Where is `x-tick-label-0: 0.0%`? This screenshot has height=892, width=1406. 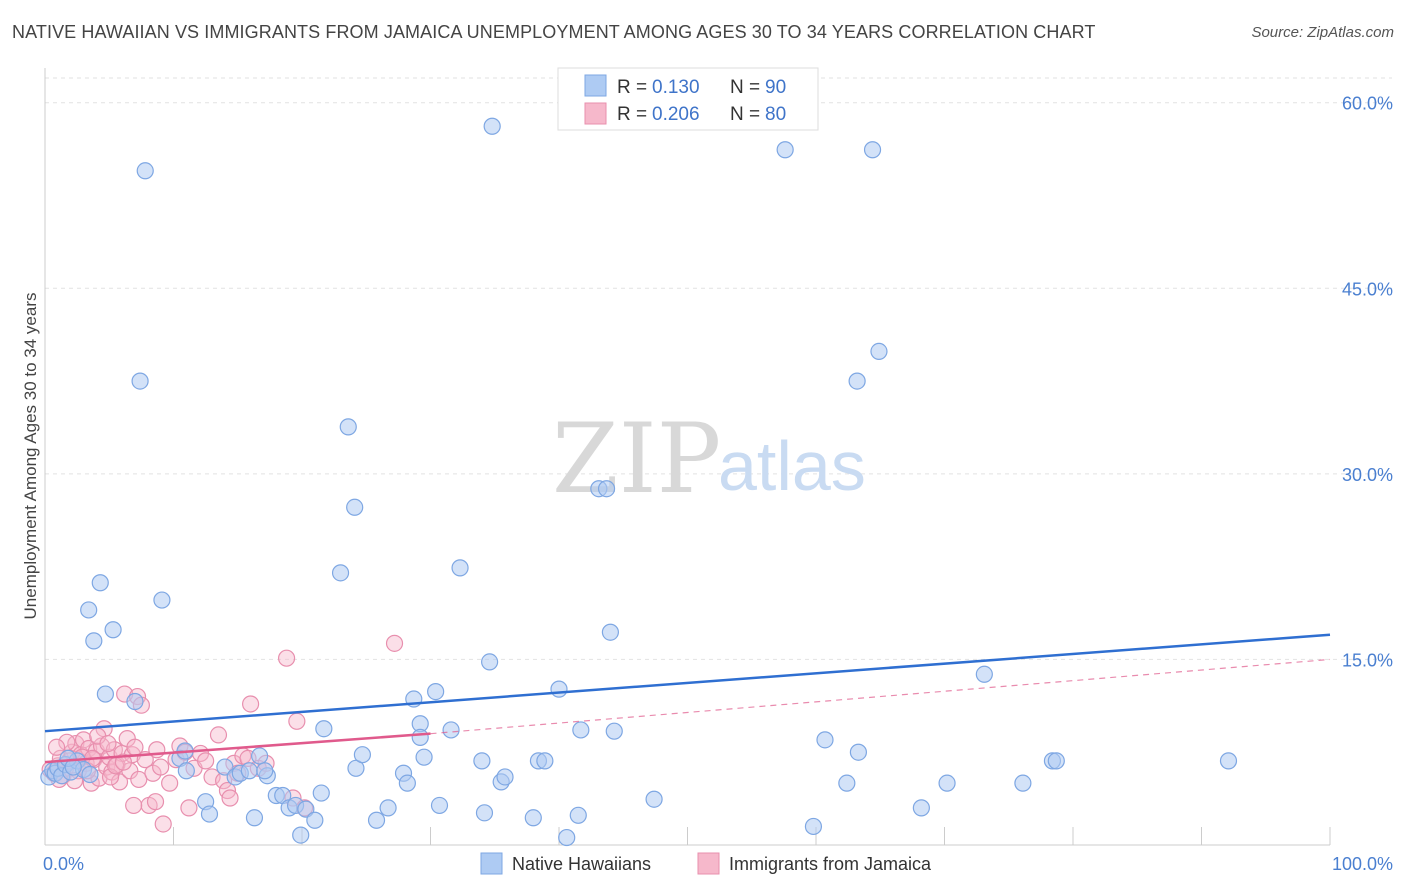
x-tick-label-0: 0.0% is located at coordinates (63, 864).